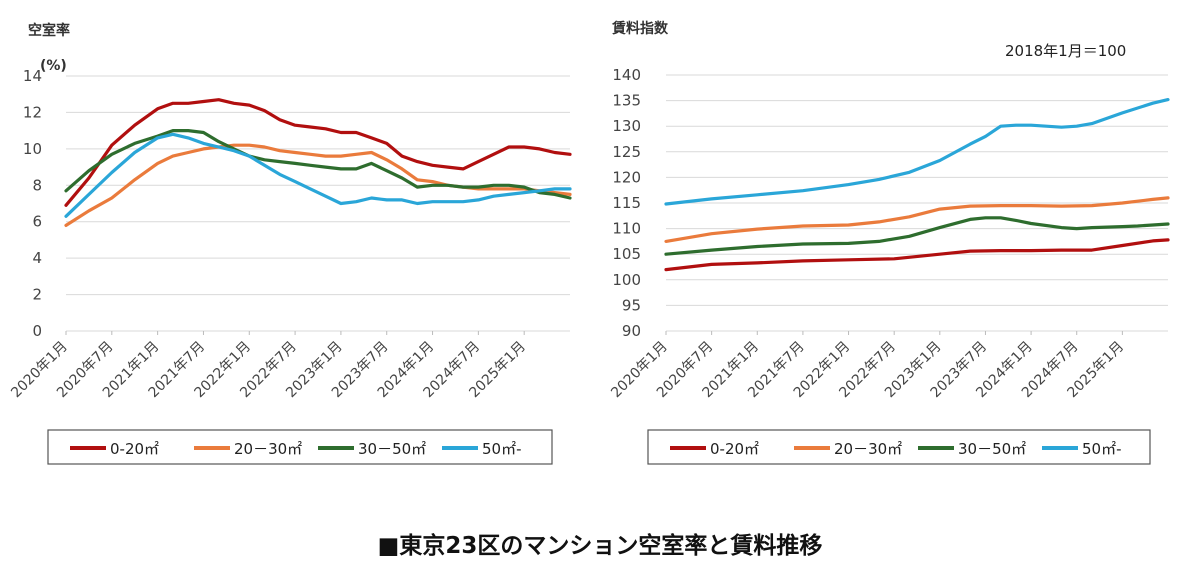  What do you see at coordinates (32, 149) in the screenshot?
I see `vacancy-y-tick-label: 10` at bounding box center [32, 149].